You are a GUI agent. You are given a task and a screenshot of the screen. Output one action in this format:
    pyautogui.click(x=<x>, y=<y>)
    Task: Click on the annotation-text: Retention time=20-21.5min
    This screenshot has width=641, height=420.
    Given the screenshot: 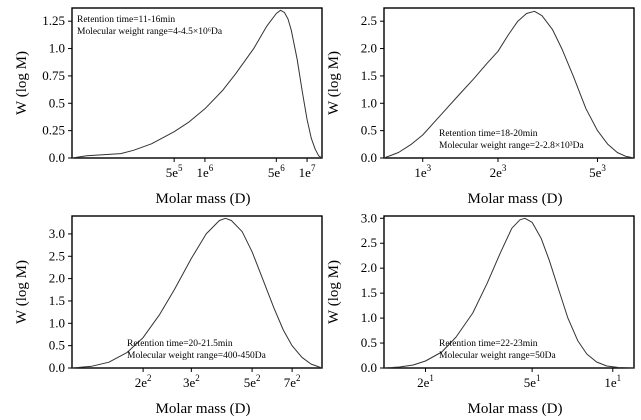 What is the action you would take?
    pyautogui.click(x=180, y=344)
    